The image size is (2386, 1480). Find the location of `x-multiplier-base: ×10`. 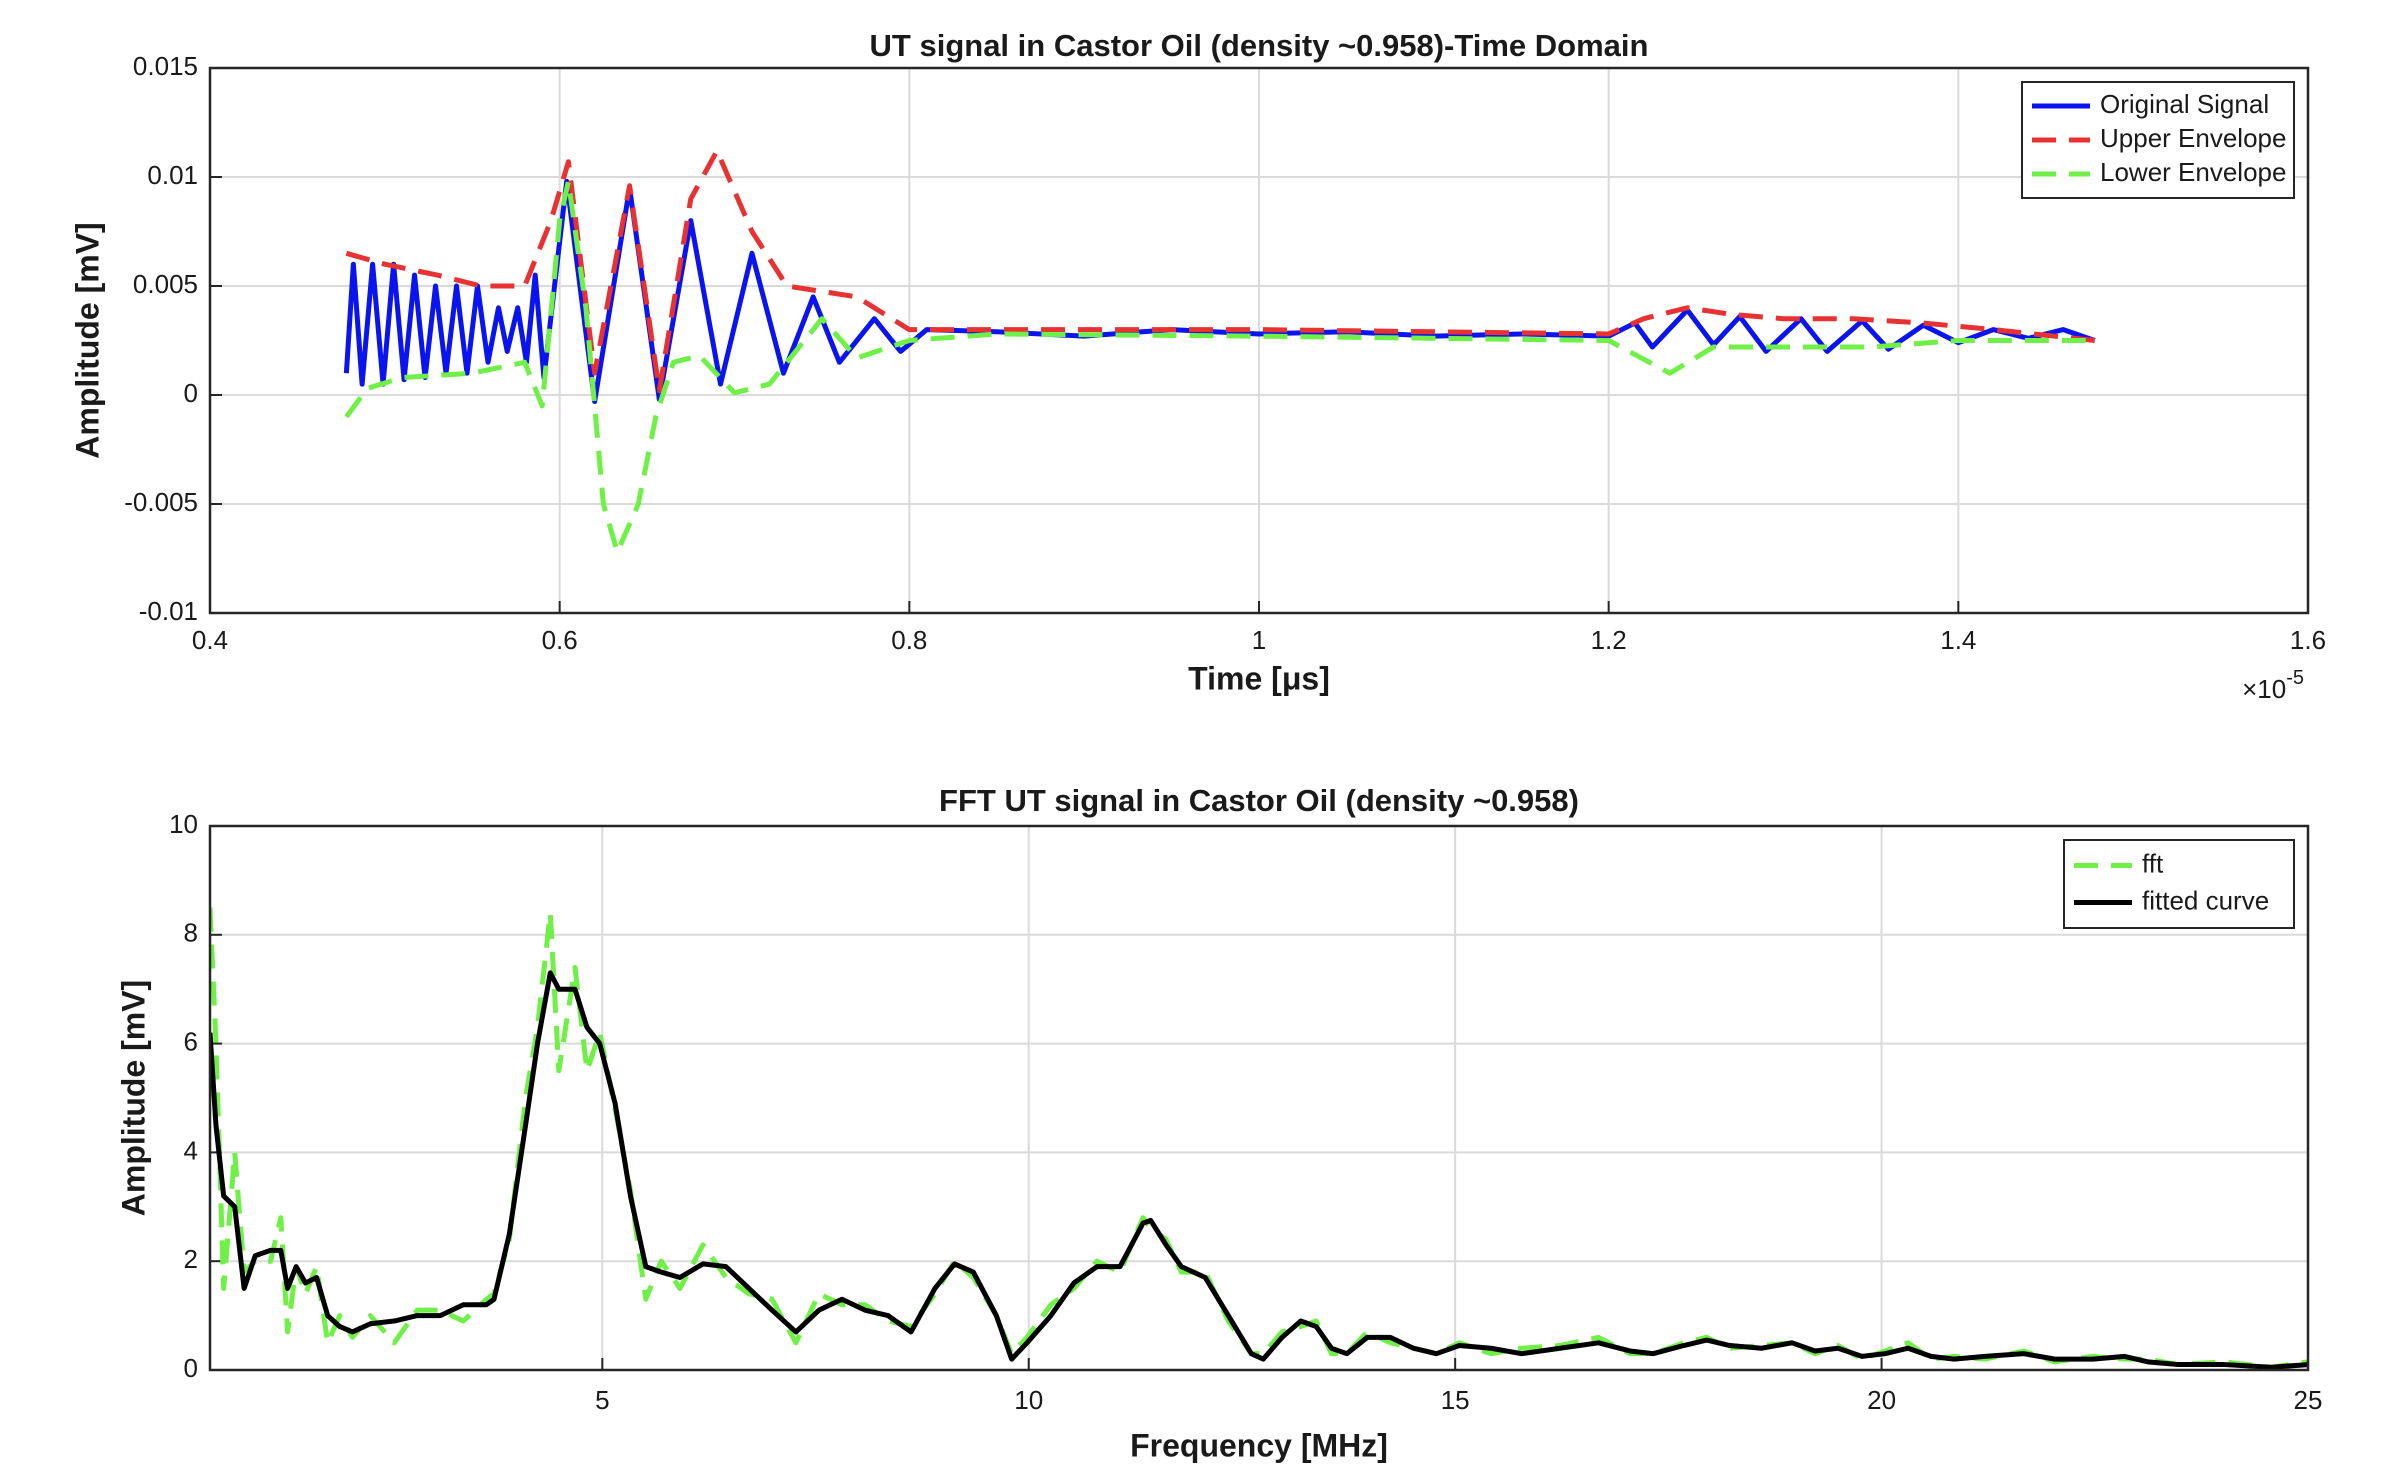

x-multiplier-base: ×10 is located at coordinates (2264, 689).